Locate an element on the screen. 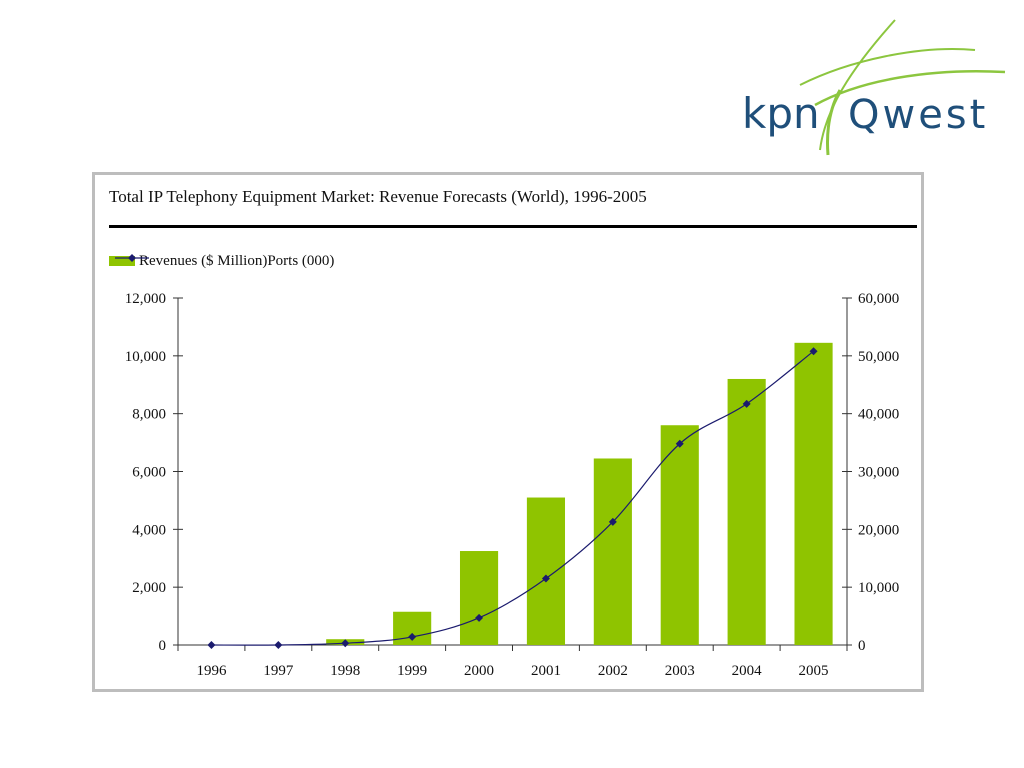 The width and height of the screenshot is (1024, 768). y-right-tick-label: 0 is located at coordinates (862, 646).